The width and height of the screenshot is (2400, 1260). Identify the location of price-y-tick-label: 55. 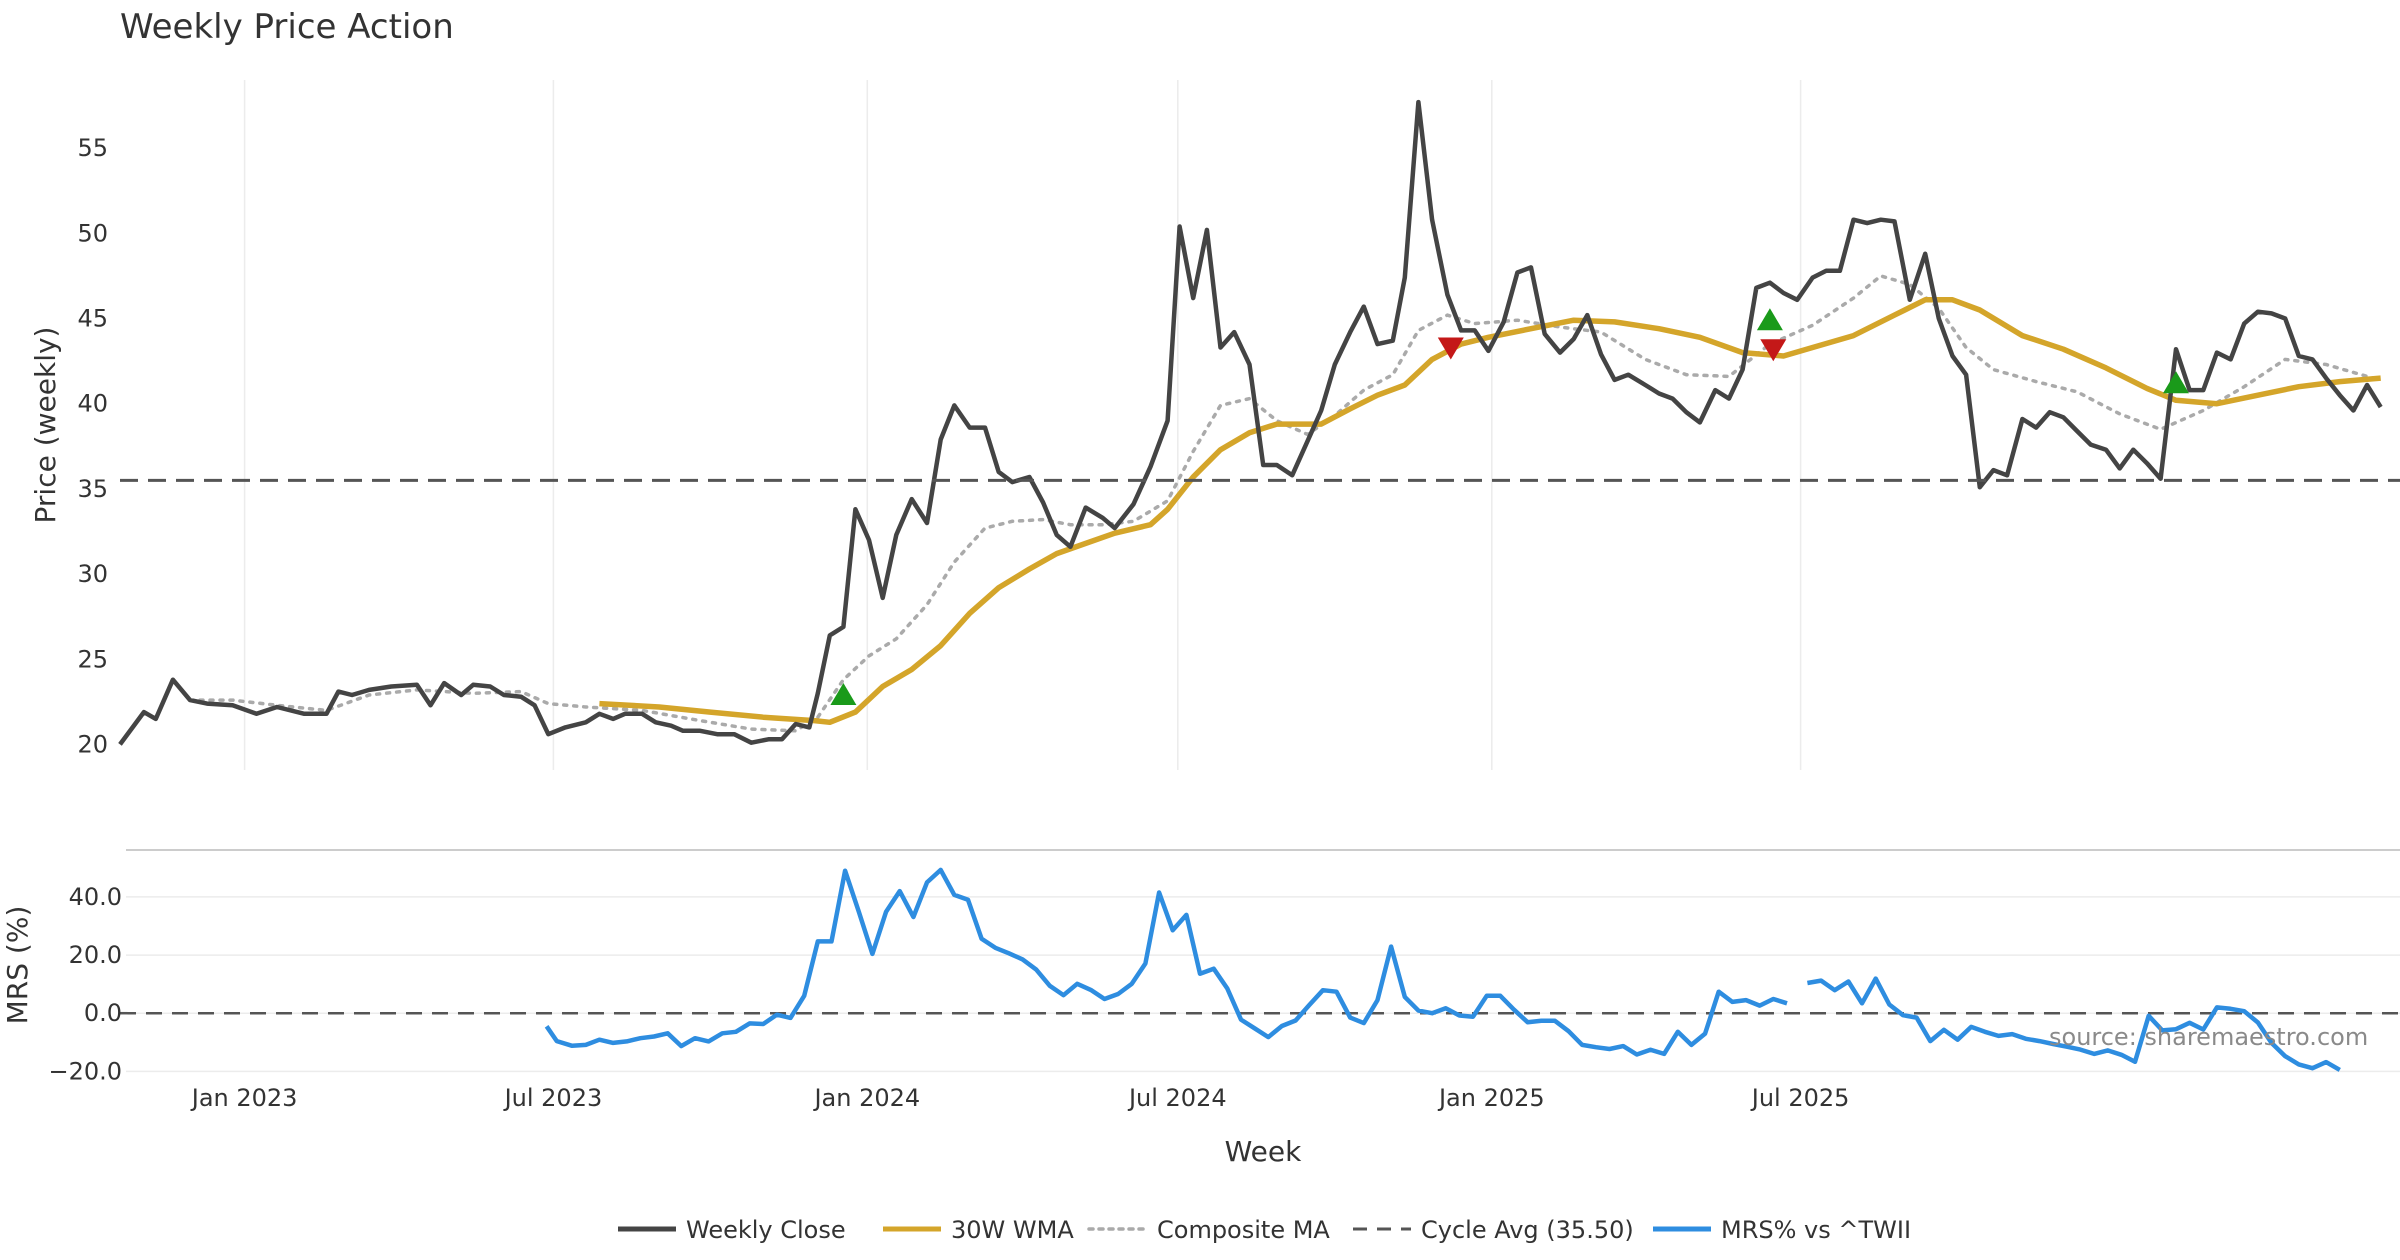
(92, 148).